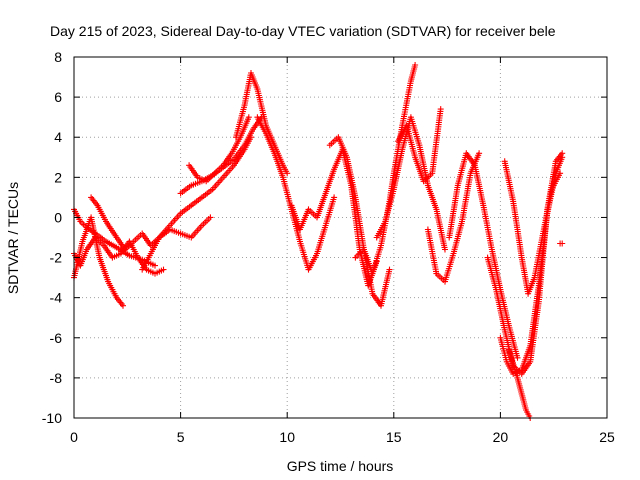 Image resolution: width=640 pixels, height=480 pixels. I want to click on data-point, so click(562, 243).